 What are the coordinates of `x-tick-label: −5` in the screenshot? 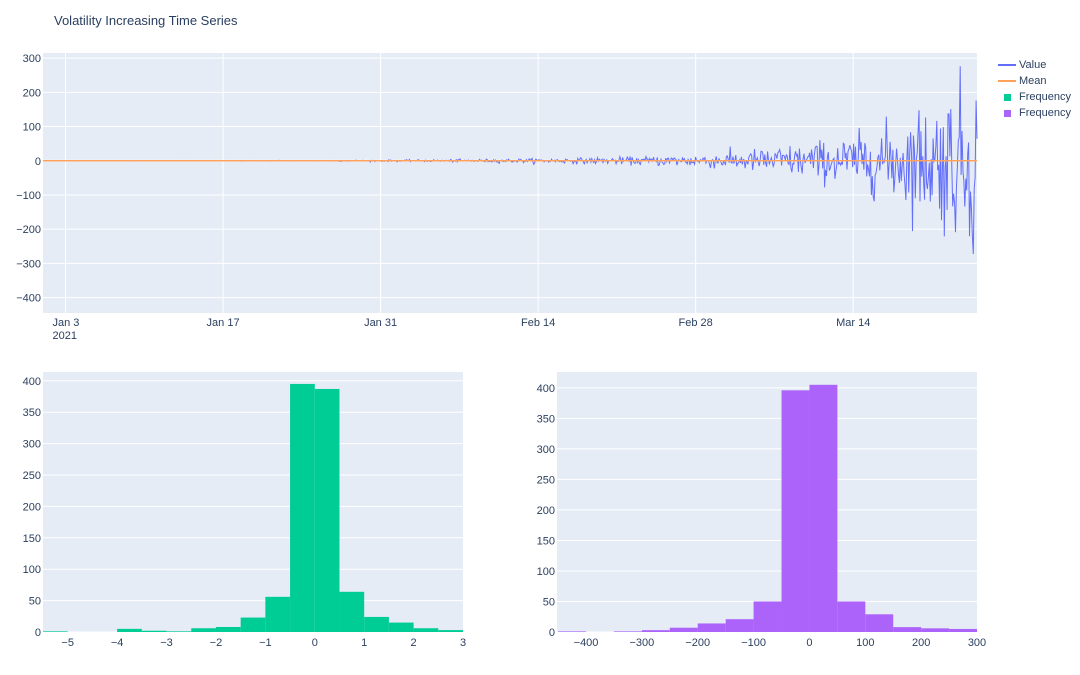 It's located at (67, 643).